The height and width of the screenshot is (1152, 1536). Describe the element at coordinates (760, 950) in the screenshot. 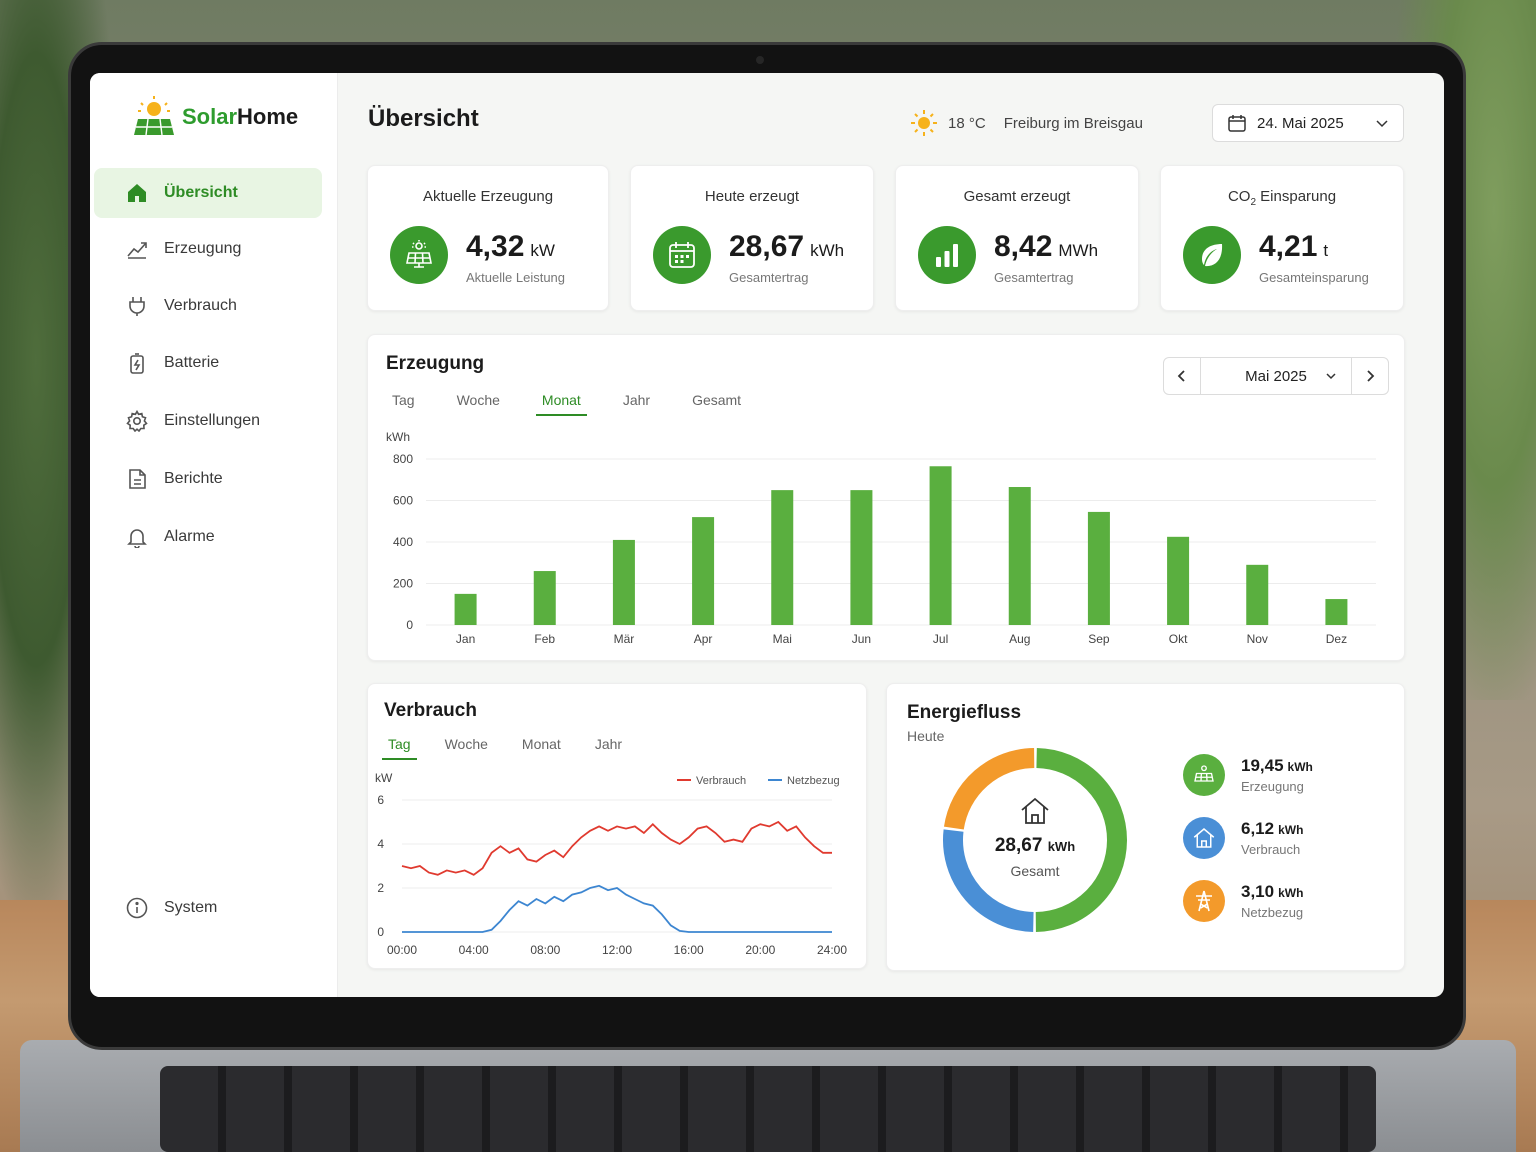

I see `x-tick-label: 20:00` at that location.